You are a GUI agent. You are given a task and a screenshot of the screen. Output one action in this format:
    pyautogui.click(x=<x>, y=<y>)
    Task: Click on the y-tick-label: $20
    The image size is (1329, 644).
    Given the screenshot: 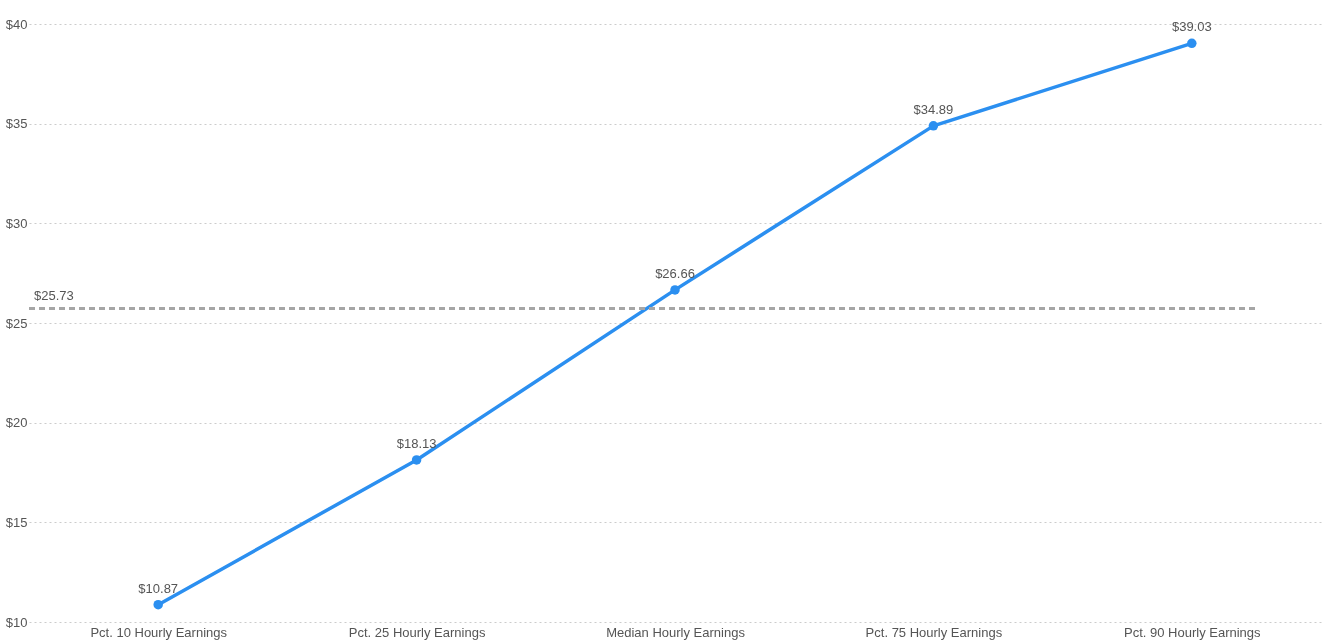 What is the action you would take?
    pyautogui.click(x=16, y=423)
    